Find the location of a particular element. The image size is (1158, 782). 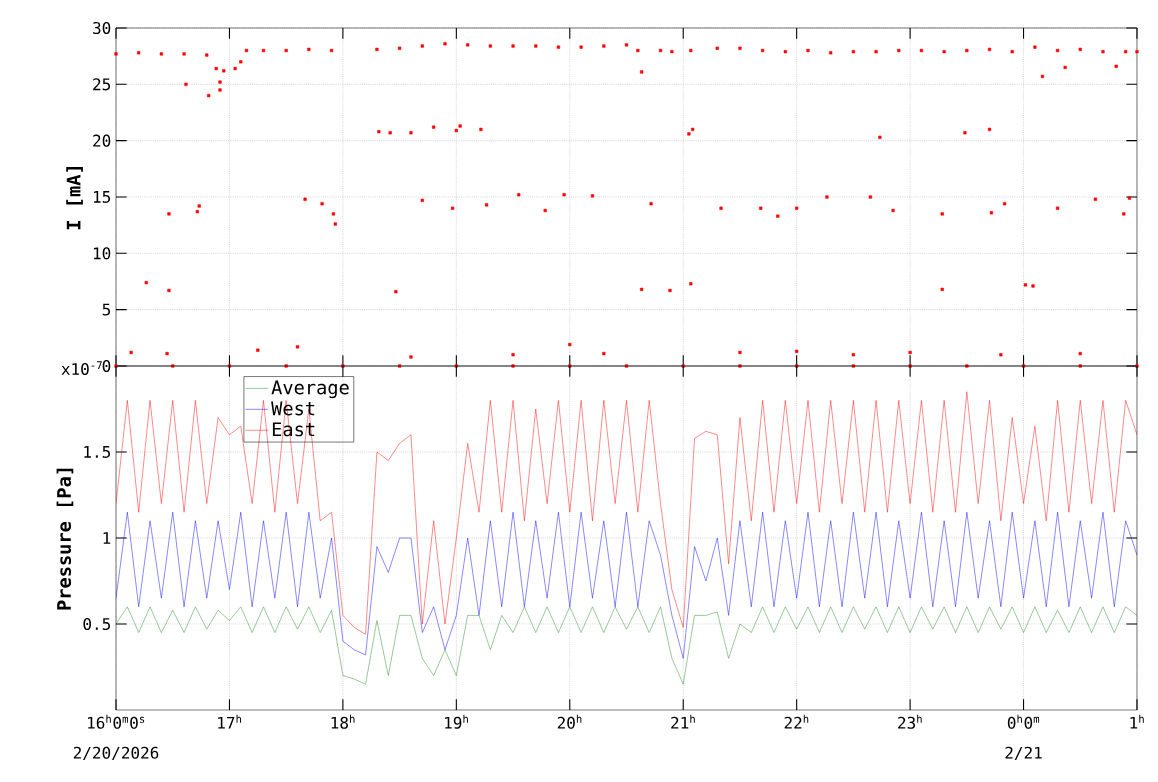

y-tick-label: 10 is located at coordinates (102, 253).